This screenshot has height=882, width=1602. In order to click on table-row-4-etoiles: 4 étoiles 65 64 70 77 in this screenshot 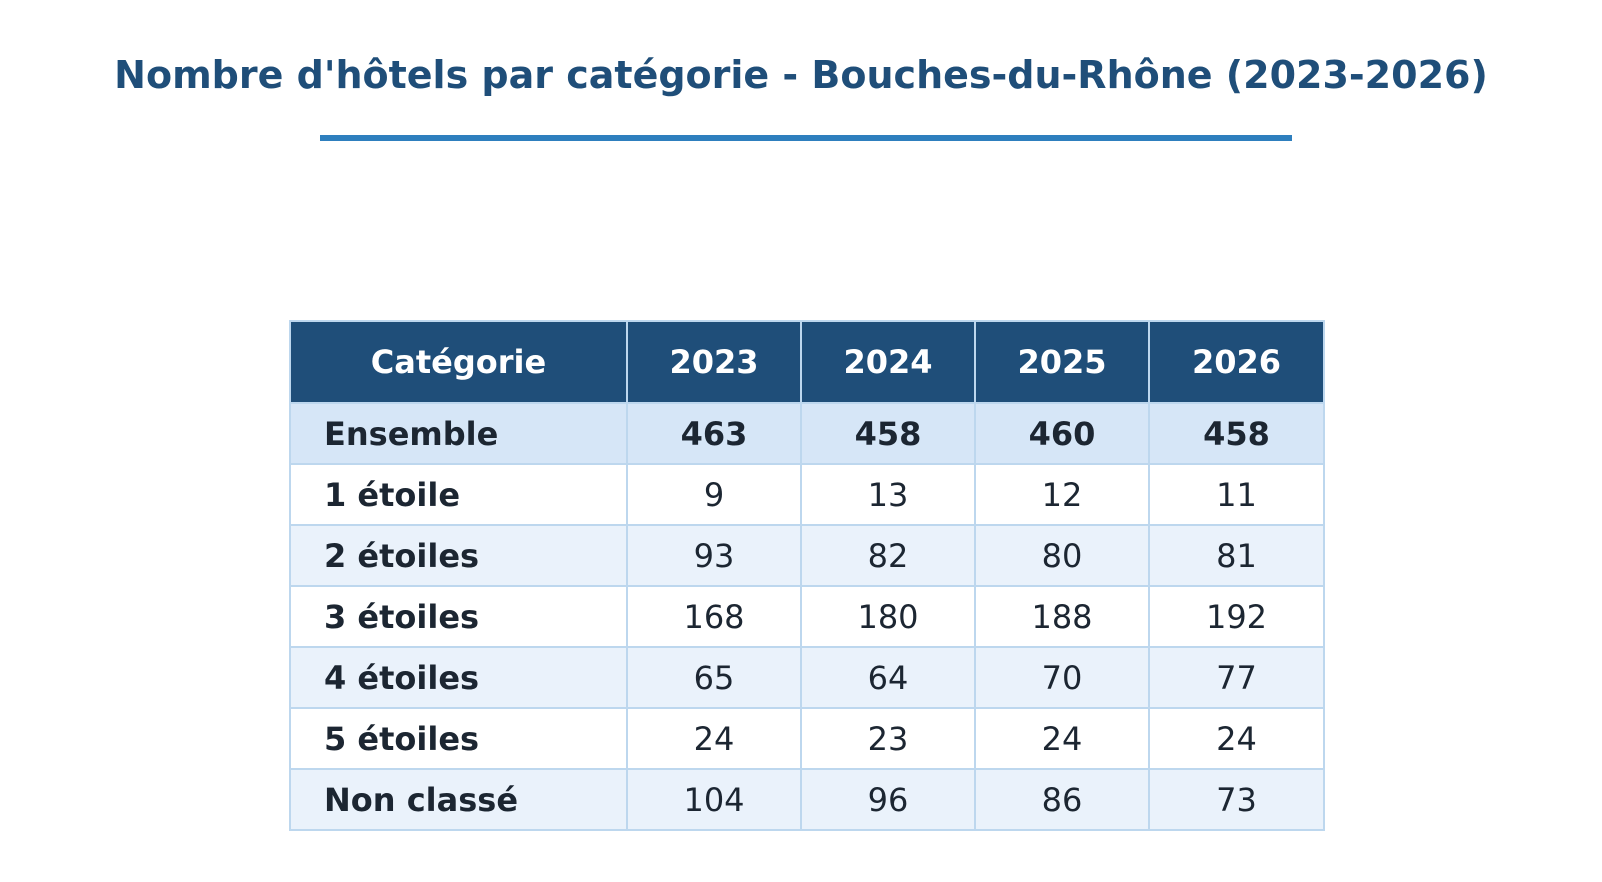, I will do `click(807, 677)`.